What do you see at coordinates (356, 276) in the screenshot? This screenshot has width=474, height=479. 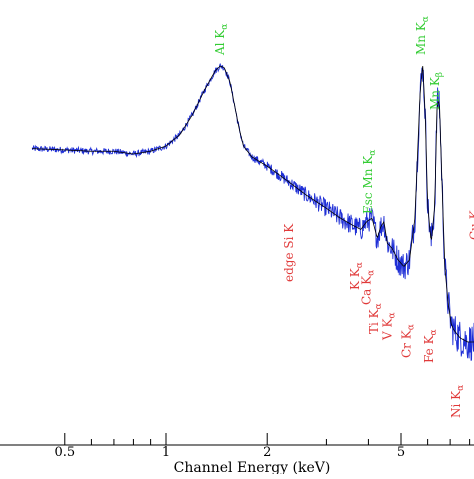 I see `line-annotation: K Kα` at bounding box center [356, 276].